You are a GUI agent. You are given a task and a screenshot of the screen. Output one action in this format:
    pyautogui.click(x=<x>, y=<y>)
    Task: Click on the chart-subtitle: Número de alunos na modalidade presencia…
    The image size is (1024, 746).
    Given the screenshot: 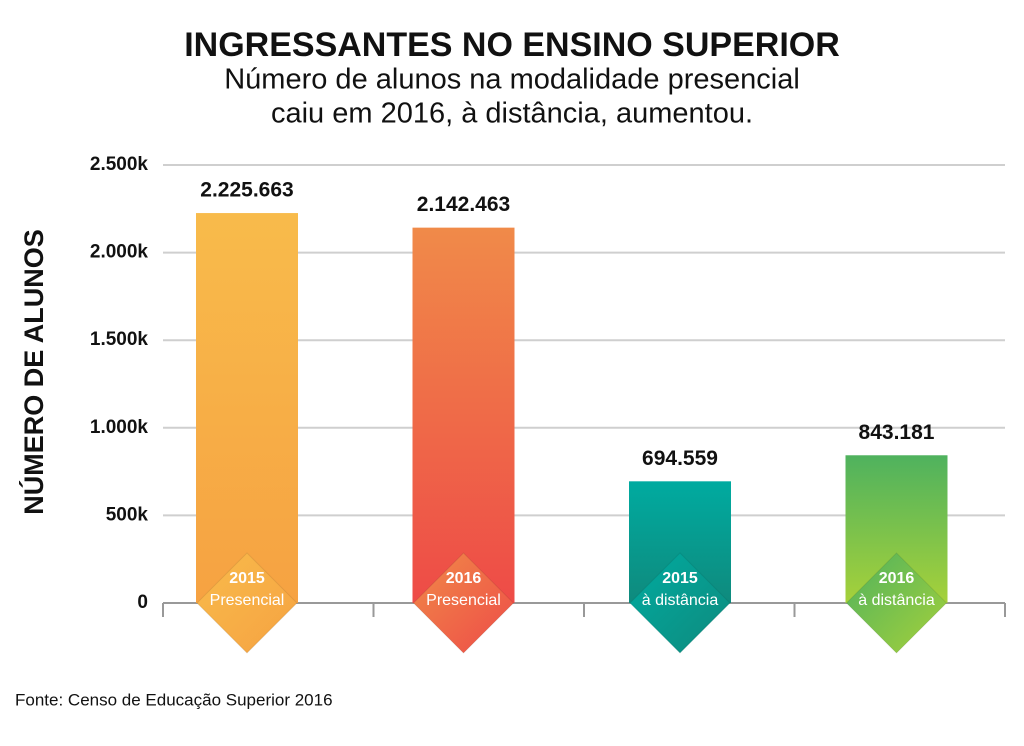 What is the action you would take?
    pyautogui.click(x=512, y=80)
    